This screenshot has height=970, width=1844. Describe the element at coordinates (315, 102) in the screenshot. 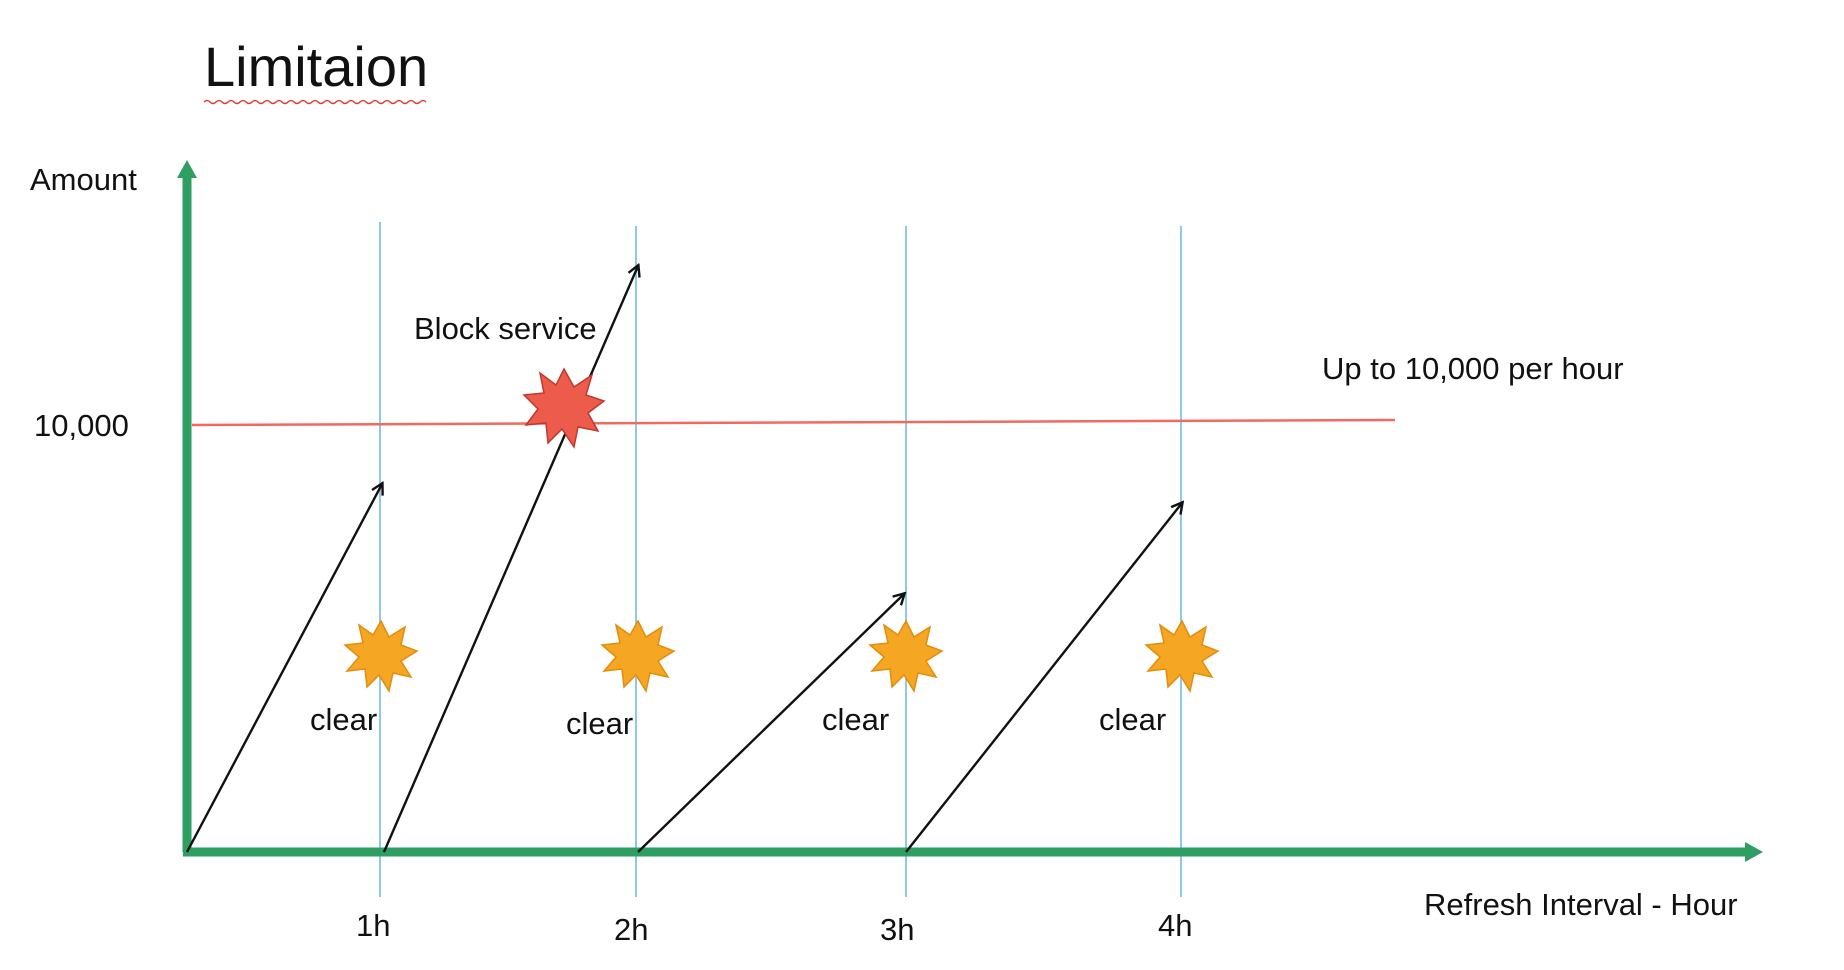

I see `spellcheck-underline` at that location.